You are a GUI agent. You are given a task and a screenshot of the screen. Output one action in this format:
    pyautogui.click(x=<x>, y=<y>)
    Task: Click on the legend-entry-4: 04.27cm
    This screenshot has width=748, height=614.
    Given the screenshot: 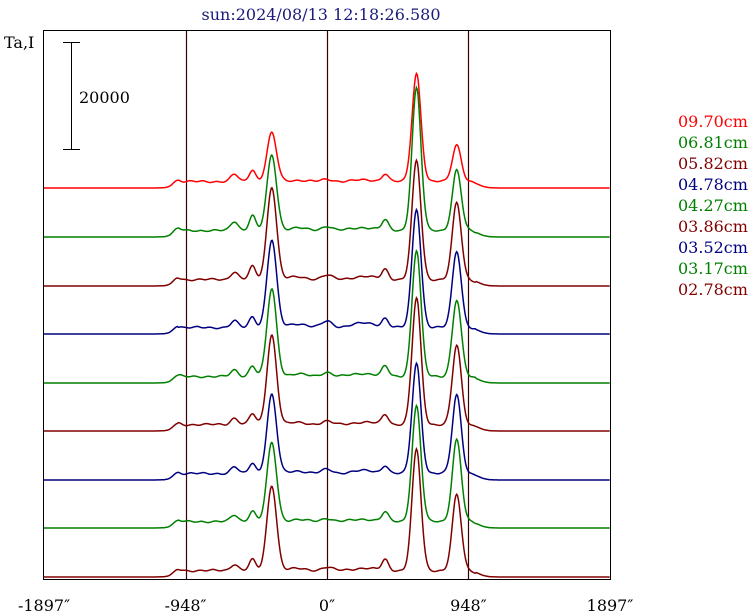 What is the action you would take?
    pyautogui.click(x=713, y=205)
    